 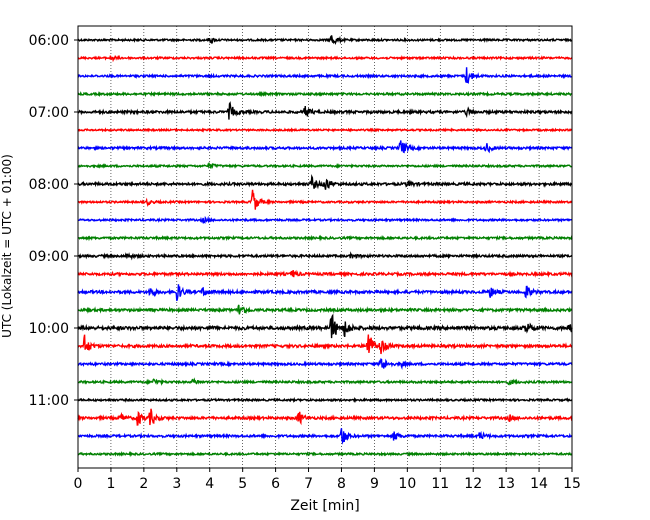 What do you see at coordinates (49, 257) in the screenshot?
I see `y-tick-label: 09:00` at bounding box center [49, 257].